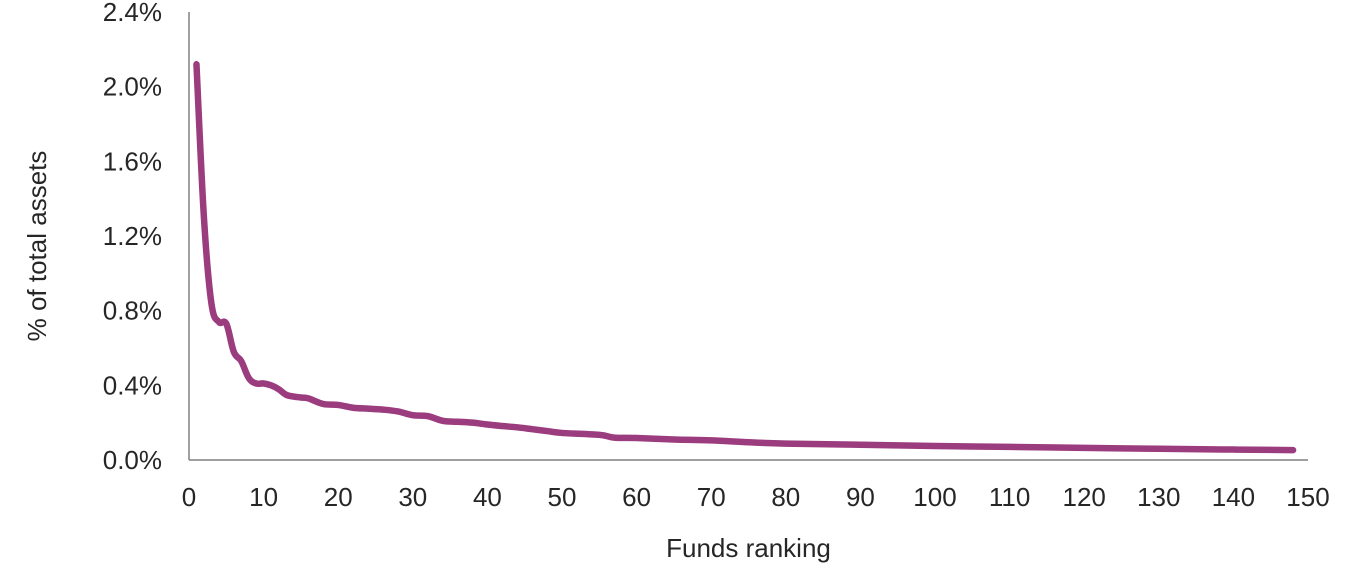 The height and width of the screenshot is (568, 1350). I want to click on x-tick-label: 30, so click(412, 497).